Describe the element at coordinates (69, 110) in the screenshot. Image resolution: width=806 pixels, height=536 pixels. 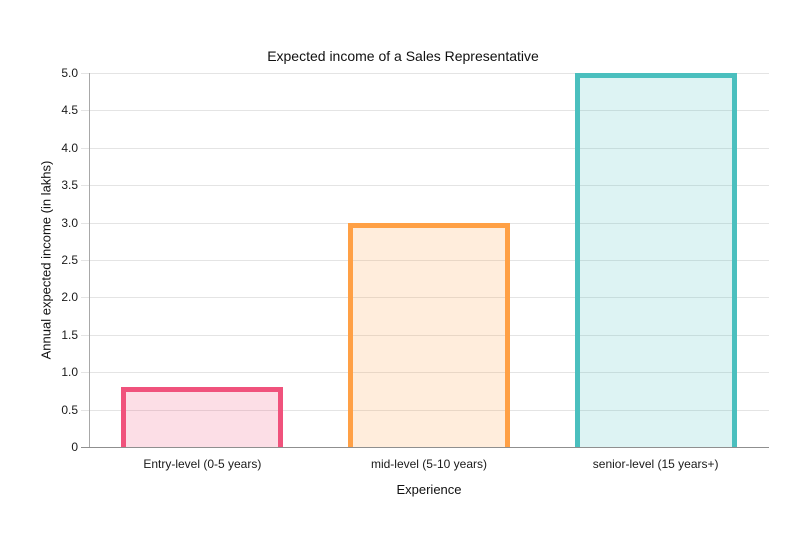
I see `y-tick-label: 4.5` at that location.